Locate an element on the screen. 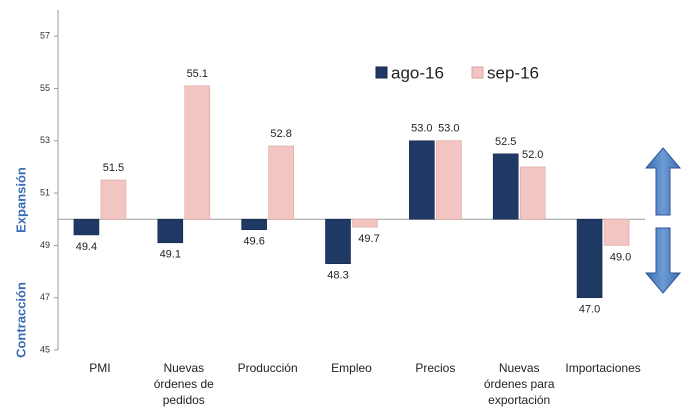 This screenshot has width=683, height=411. value-label: 48.3 is located at coordinates (337, 276).